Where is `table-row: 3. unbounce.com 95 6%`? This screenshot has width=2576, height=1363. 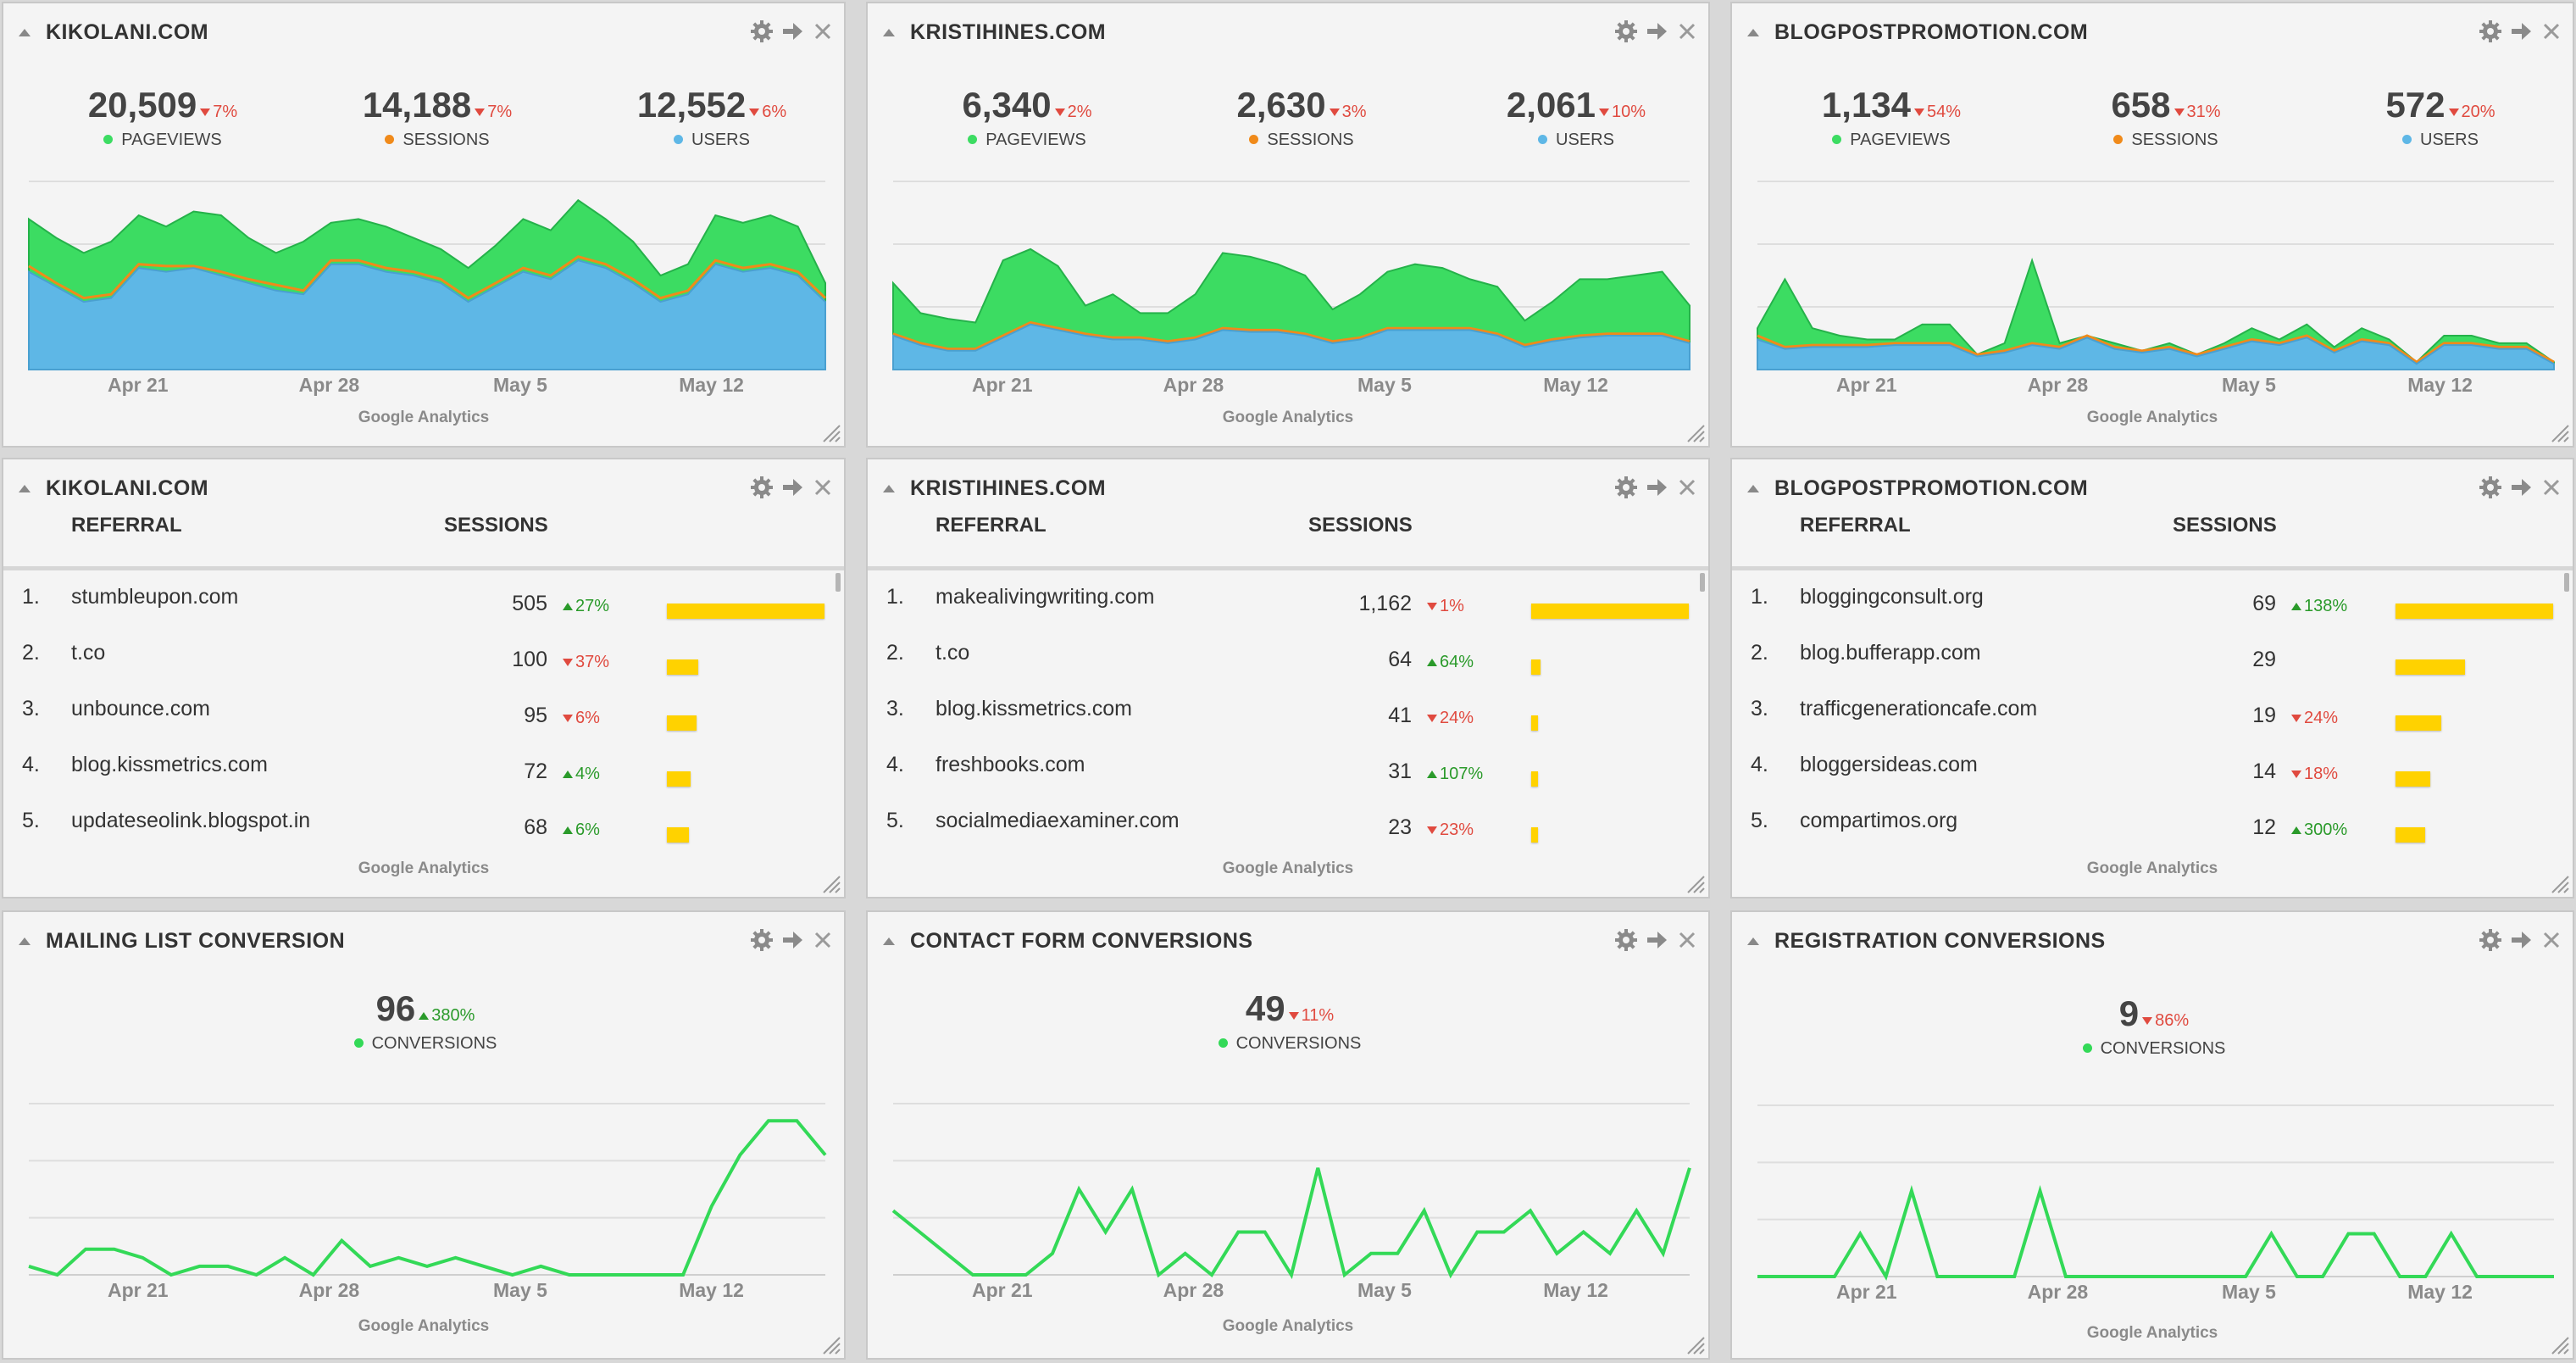
table-row: 3. unbounce.com 95 6% is located at coordinates (423, 715).